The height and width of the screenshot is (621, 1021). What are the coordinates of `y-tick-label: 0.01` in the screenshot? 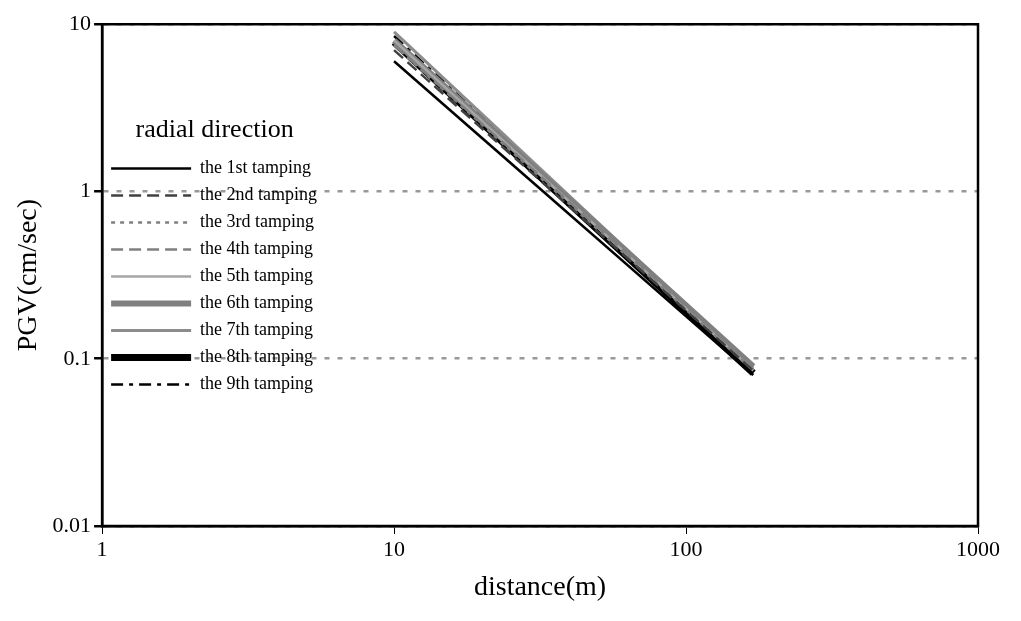 It's located at (72, 524).